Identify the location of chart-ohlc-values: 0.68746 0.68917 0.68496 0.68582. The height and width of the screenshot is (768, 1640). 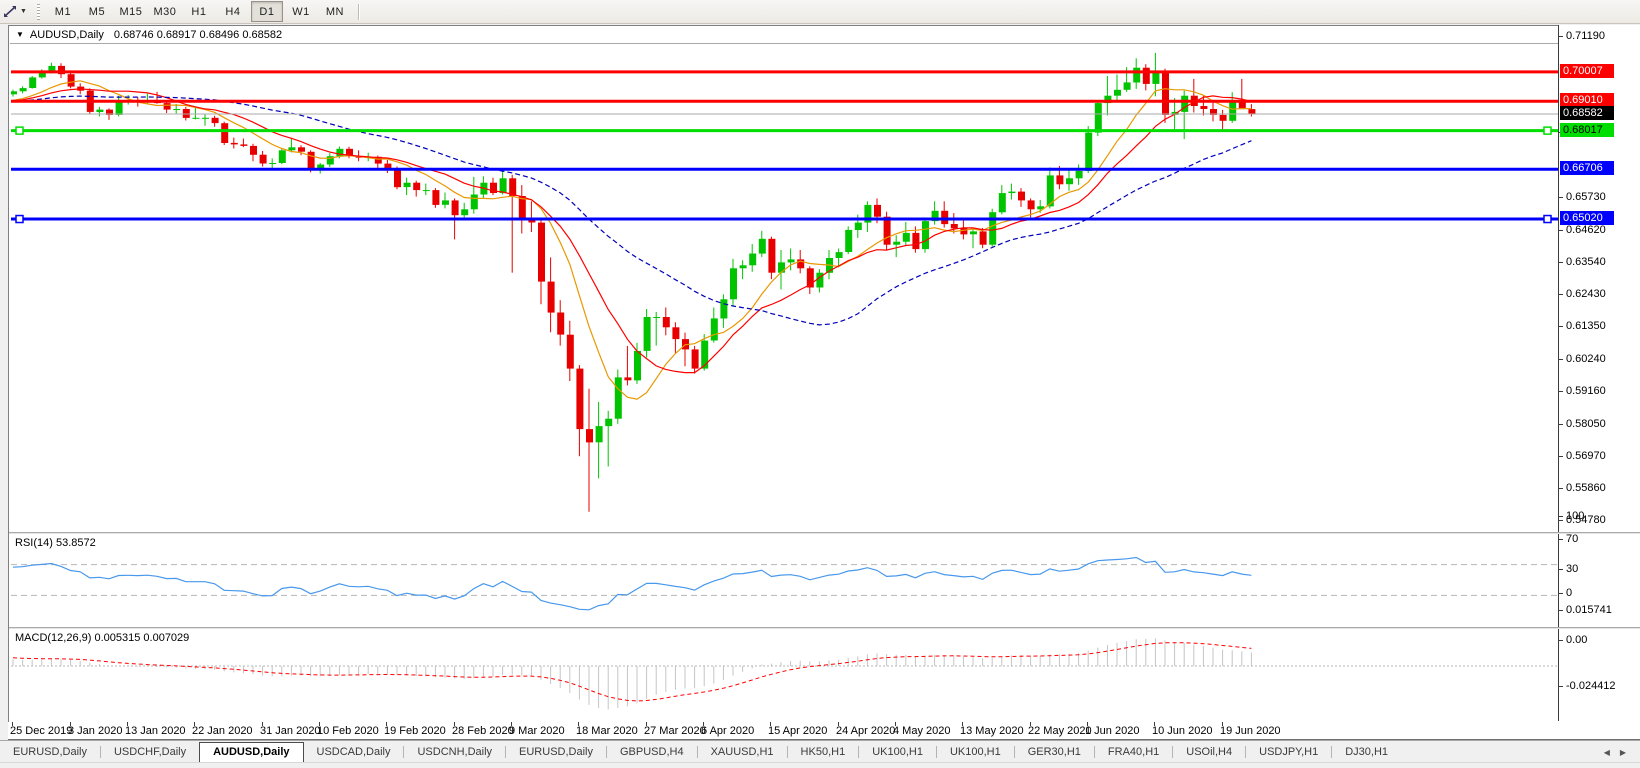
(198, 34).